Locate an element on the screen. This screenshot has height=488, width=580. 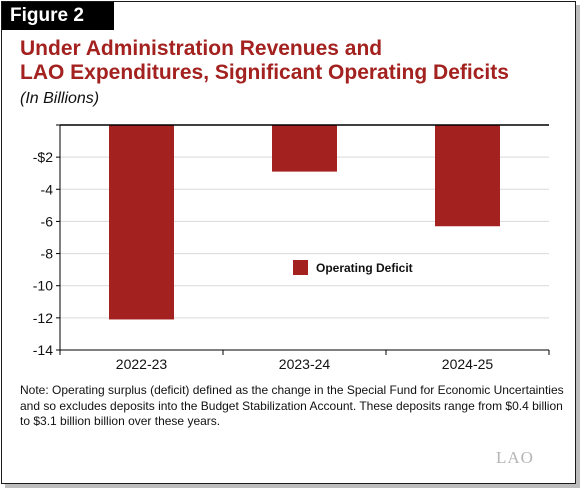
y-tick-label: -6 is located at coordinates (47, 221).